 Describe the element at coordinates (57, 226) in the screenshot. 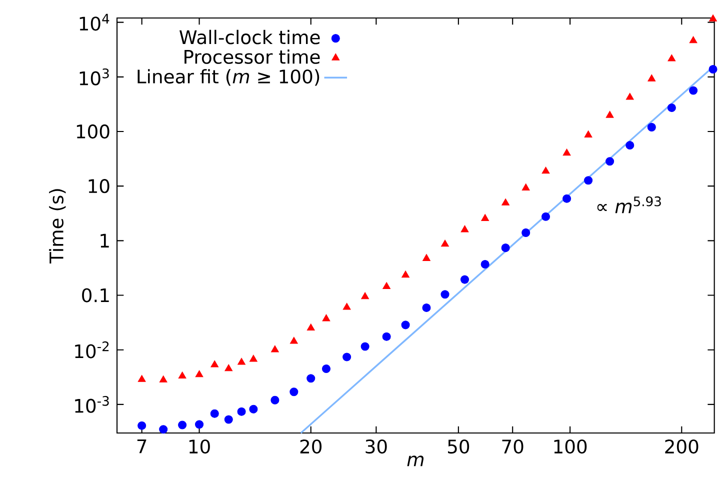

I see `y-axis-title: Time (s)` at that location.